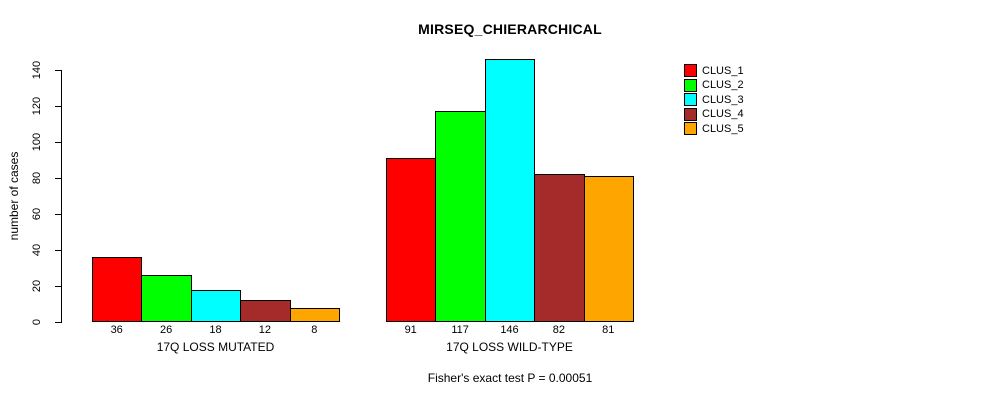  I want to click on legend: CLUS_1 CLUS_2 CLUS_3 CLUS_4 CLUS_5, so click(714, 100).